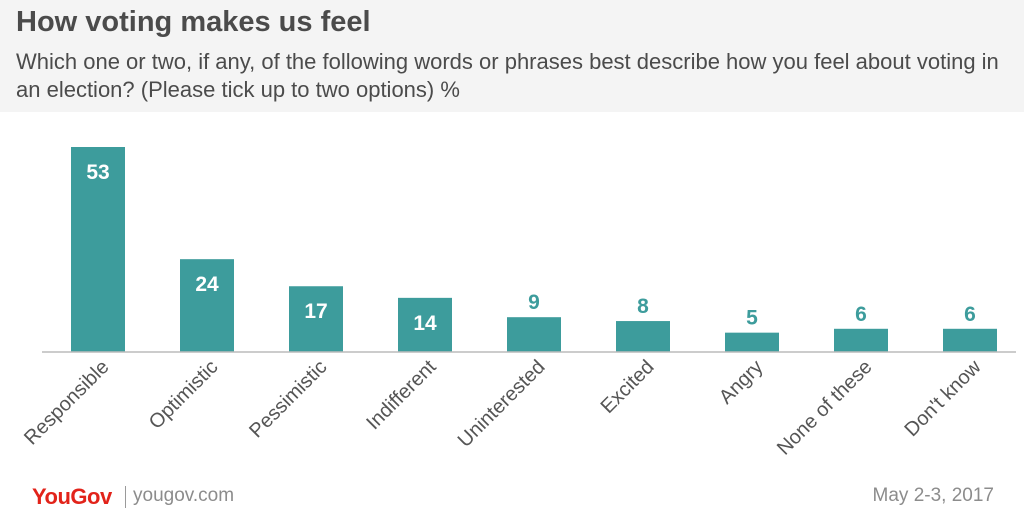 This screenshot has width=1024, height=512. What do you see at coordinates (933, 495) in the screenshot?
I see `survey-date: May 2-3, 2017` at bounding box center [933, 495].